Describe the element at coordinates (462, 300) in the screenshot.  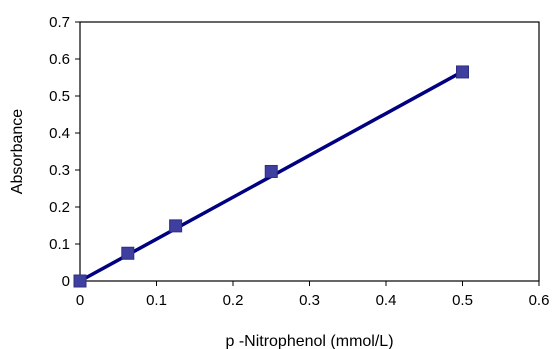
I see `x-tick-label: 0.5` at that location.